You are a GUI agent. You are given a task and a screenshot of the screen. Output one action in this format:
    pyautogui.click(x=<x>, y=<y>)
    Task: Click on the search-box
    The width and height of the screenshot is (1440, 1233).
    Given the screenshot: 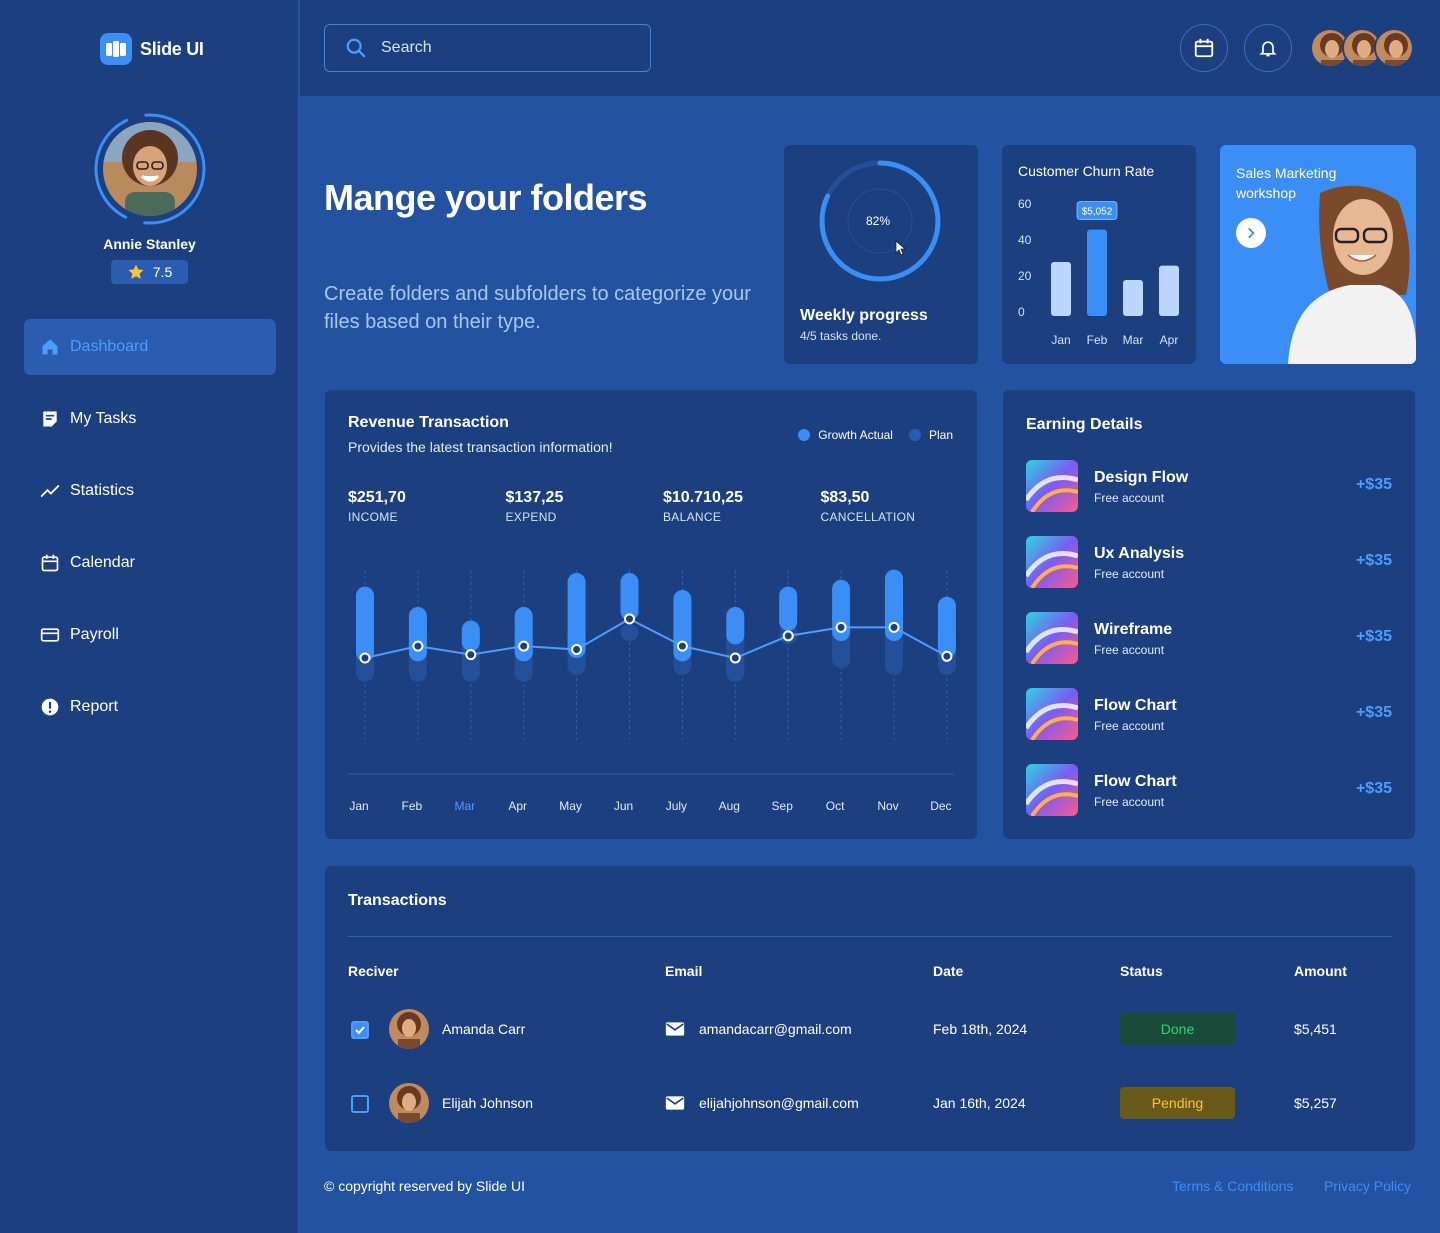 What is the action you would take?
    pyautogui.click(x=487, y=48)
    